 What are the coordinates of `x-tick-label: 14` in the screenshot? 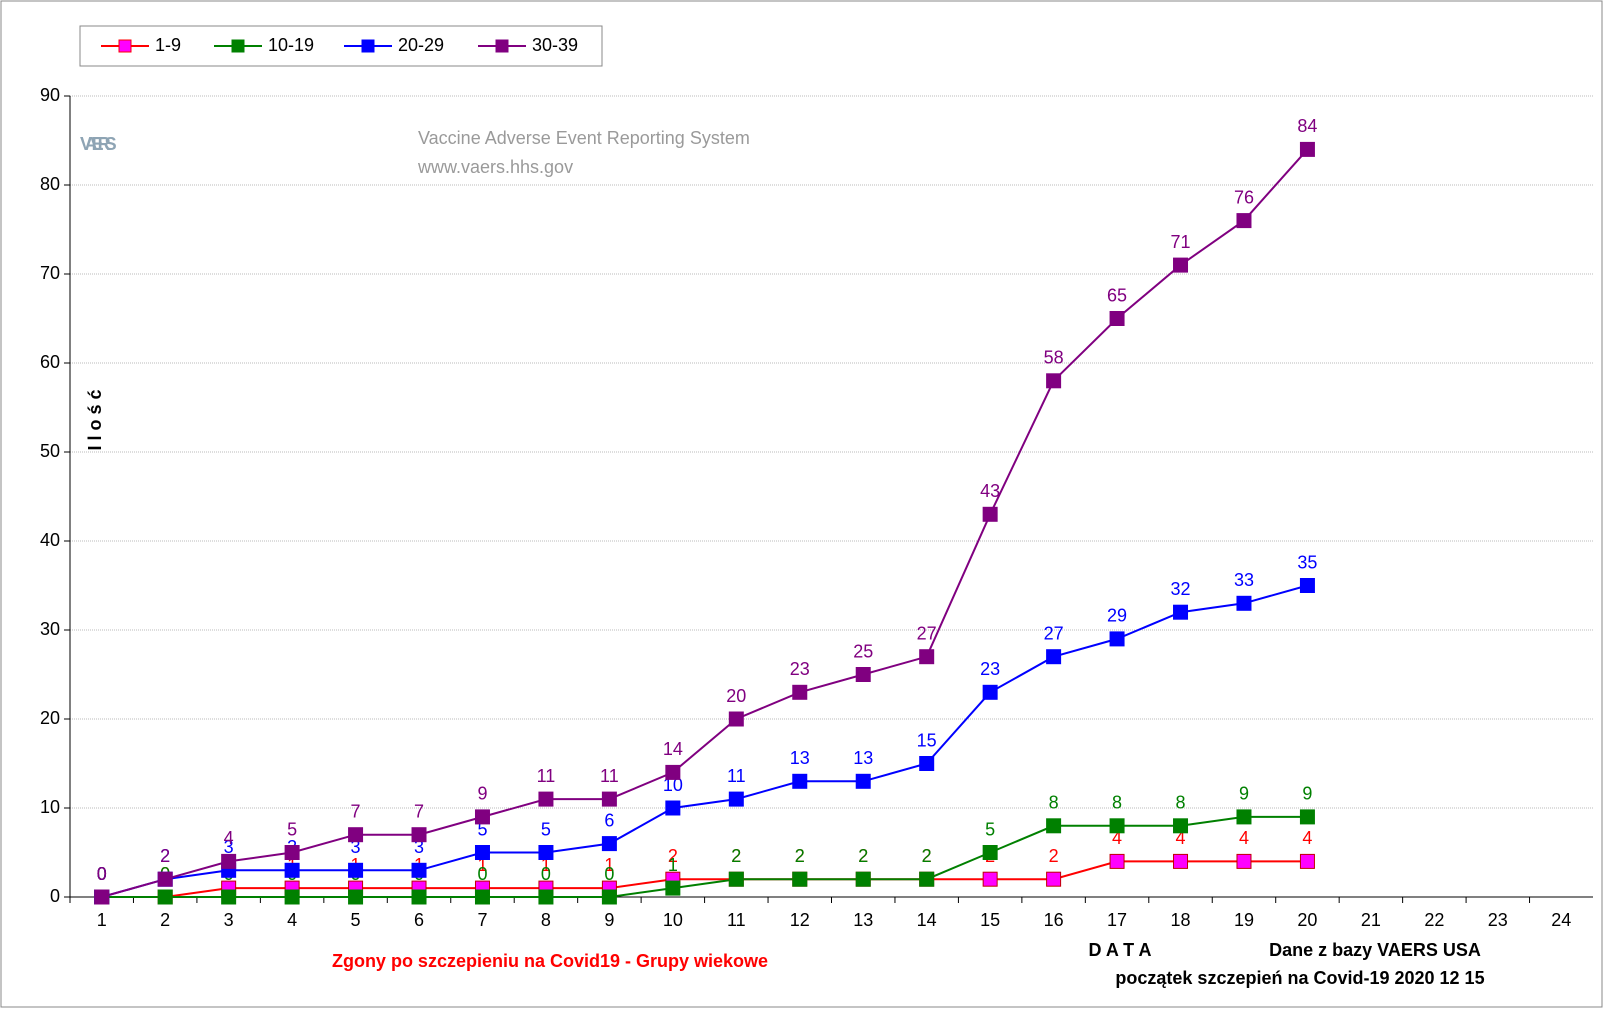 It's located at (927, 920).